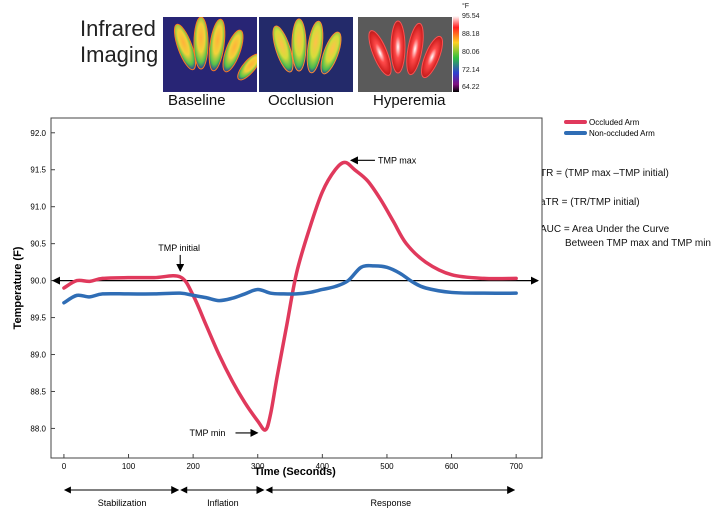 Image resolution: width=720 pixels, height=513 pixels. Describe the element at coordinates (129, 466) in the screenshot. I see `x-tick-label: 100` at that location.